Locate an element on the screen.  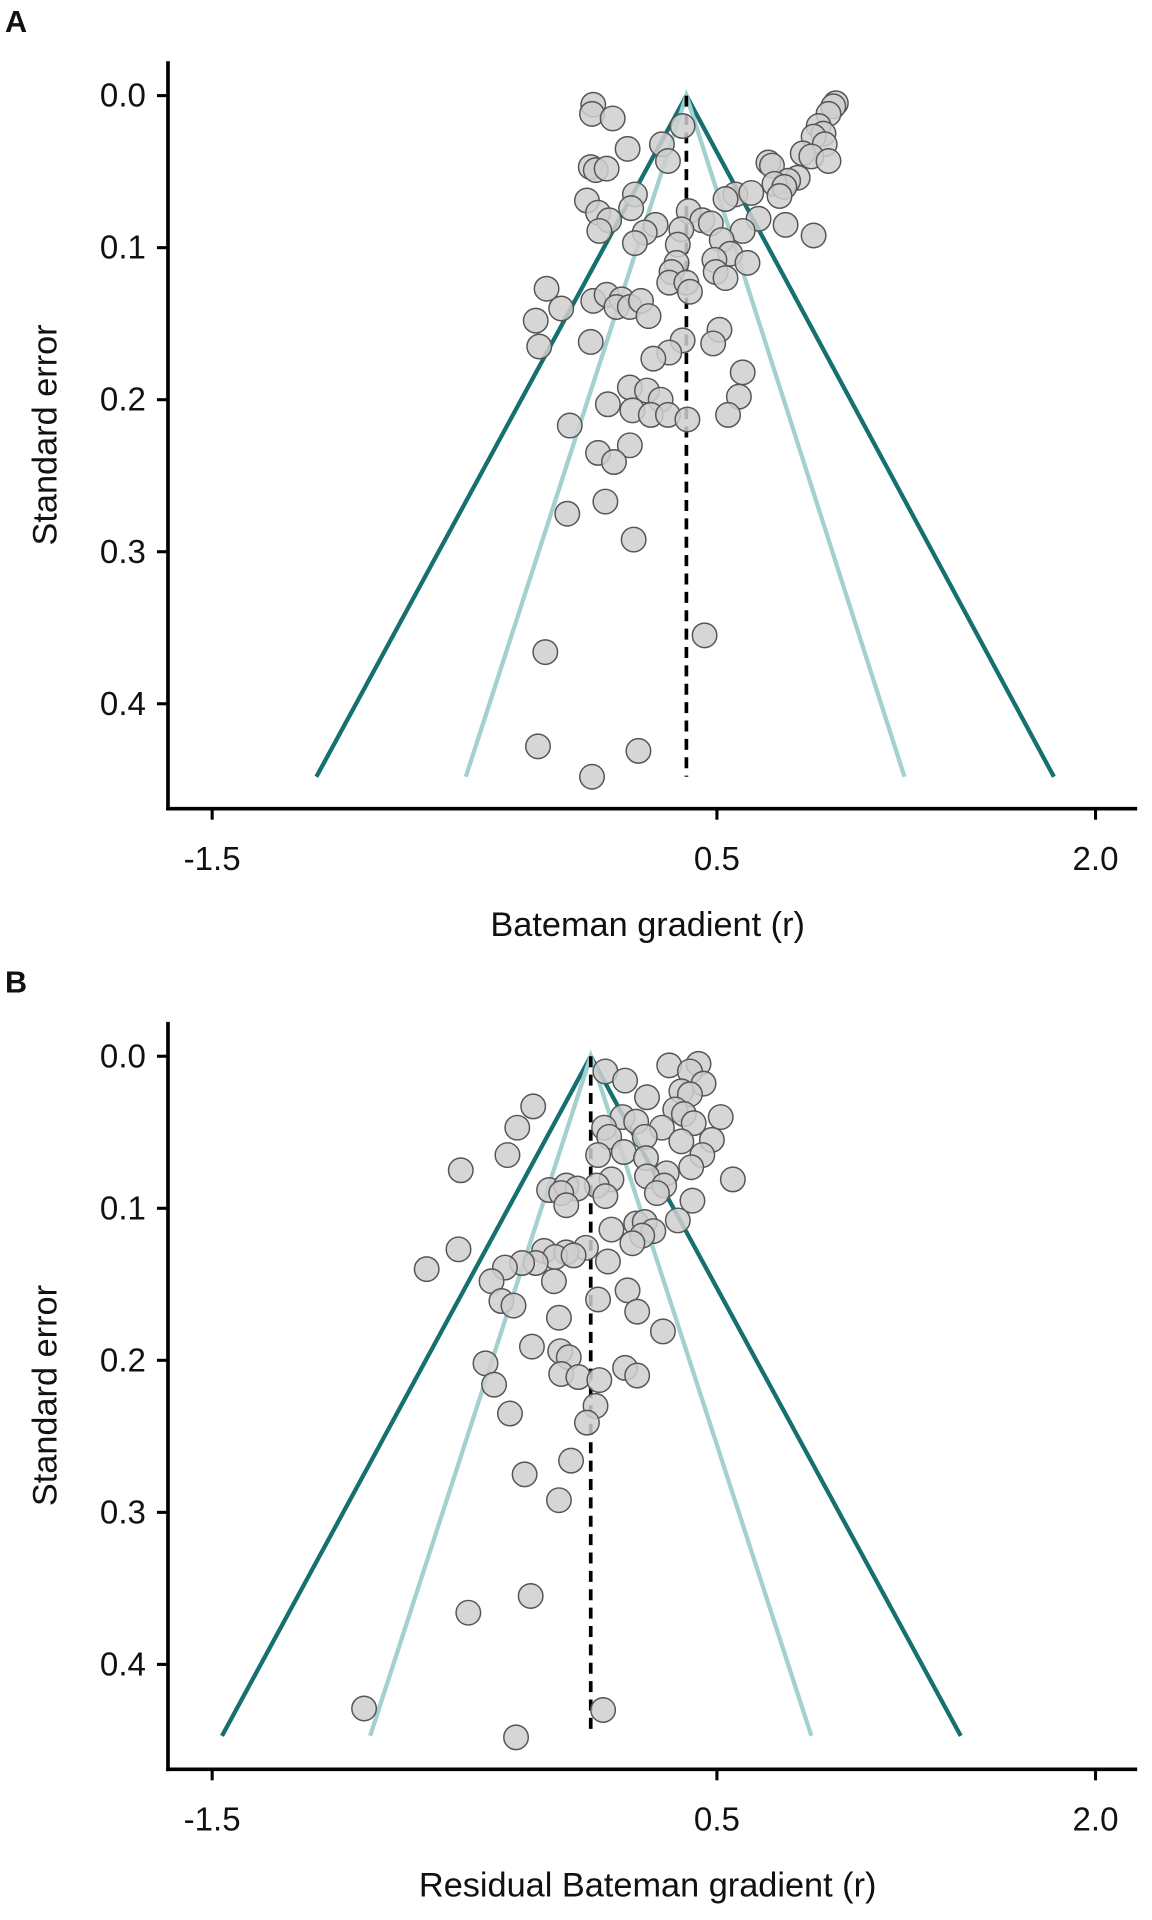
x-axis-label: Residual Bateman gradient (r) is located at coordinates (648, 1886).